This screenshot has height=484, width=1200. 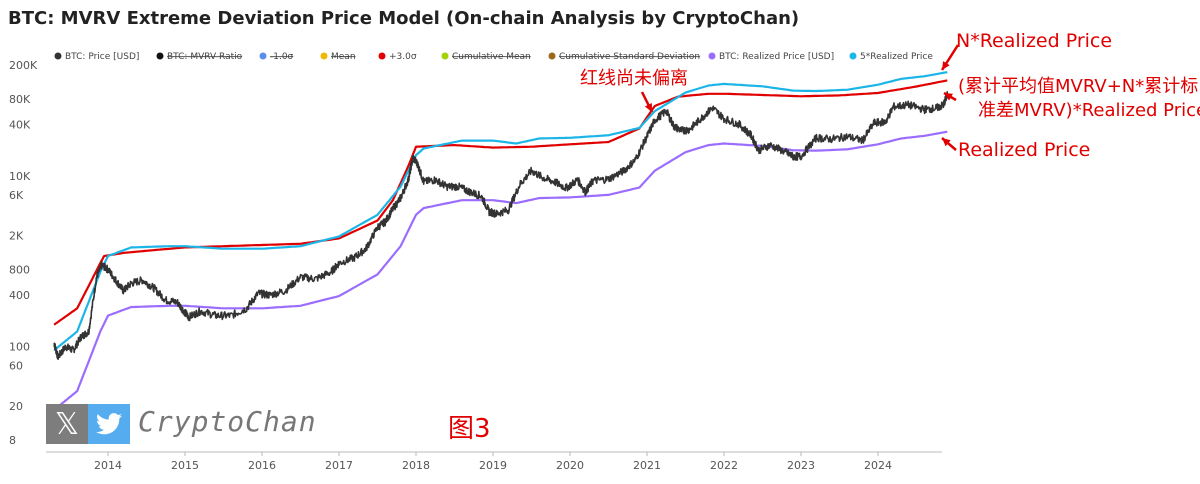 What do you see at coordinates (469, 429) in the screenshot?
I see `figure-label: 图3` at bounding box center [469, 429].